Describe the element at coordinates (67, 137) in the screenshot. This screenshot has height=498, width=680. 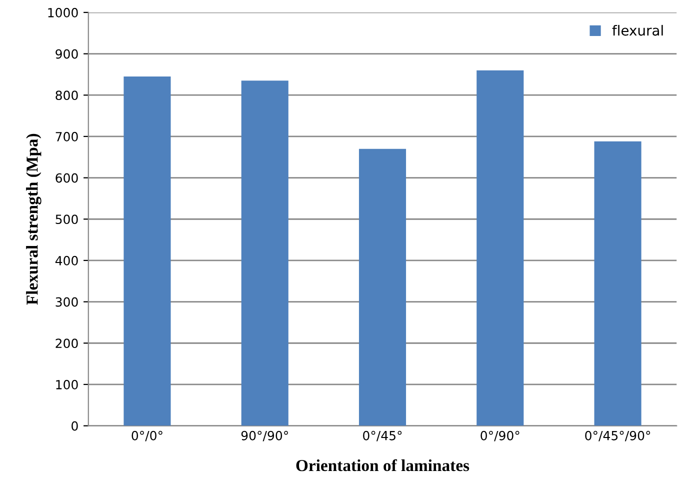
I see `y-tick-label: 700` at that location.